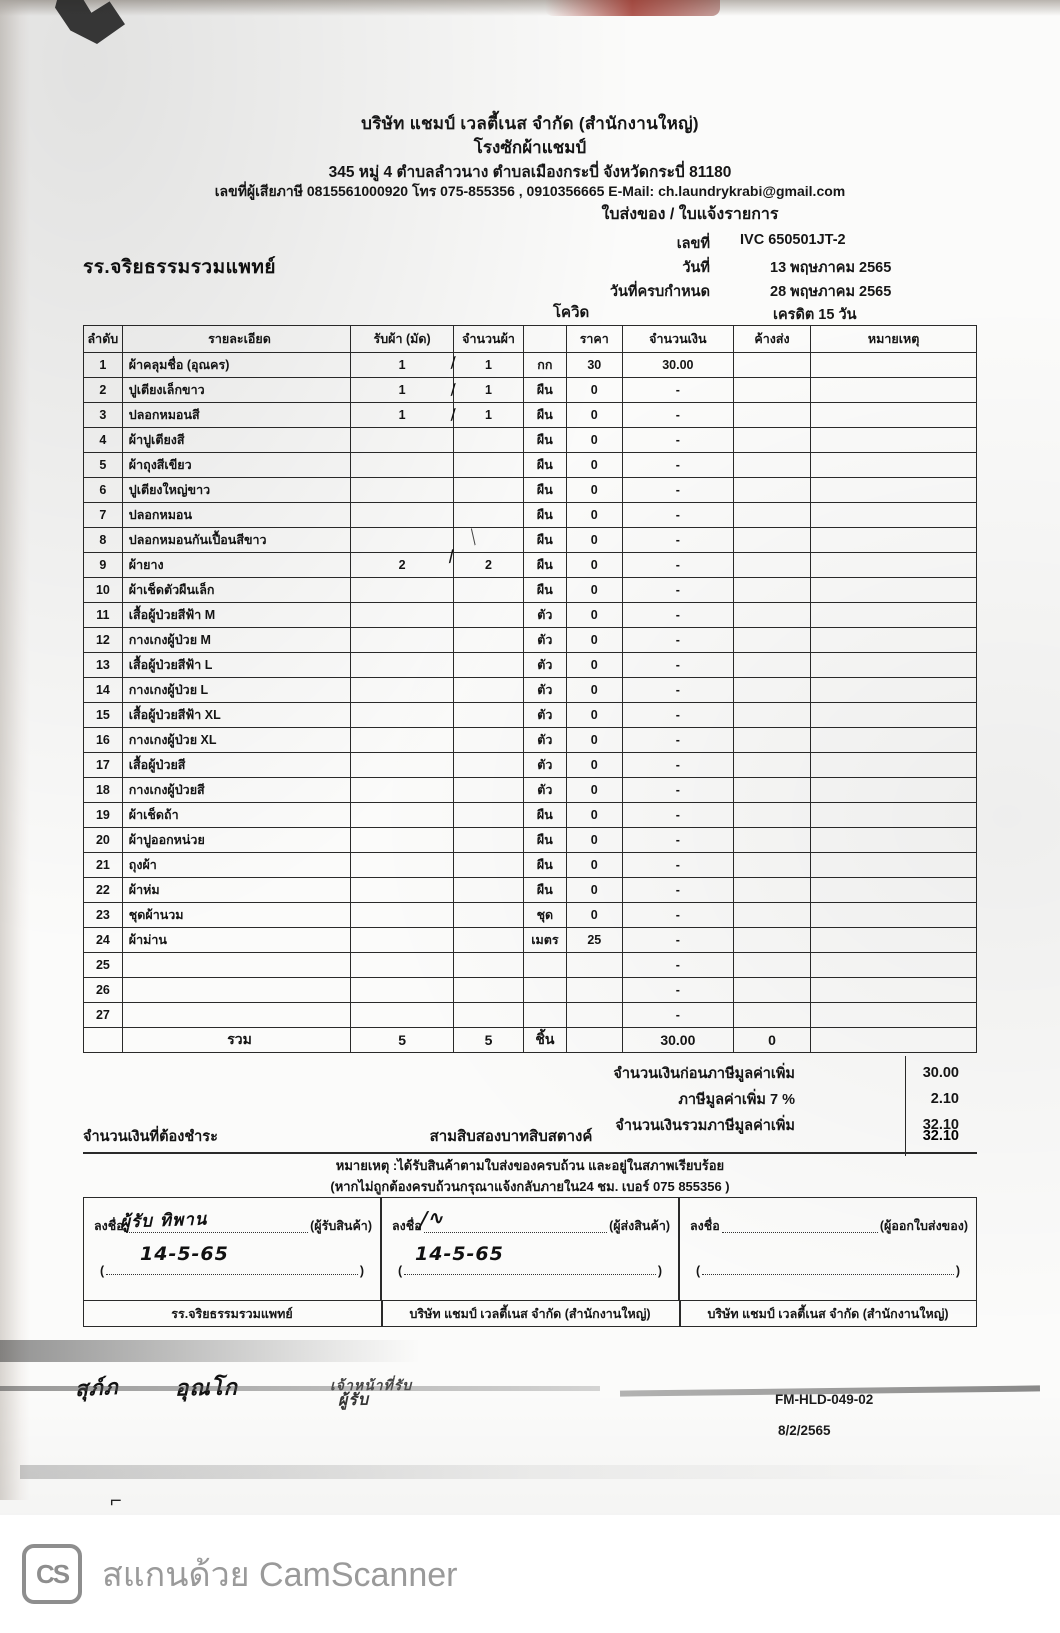 This screenshot has width=1060, height=1633. Describe the element at coordinates (103, 740) in the screenshot. I see `row-no: 16` at that location.